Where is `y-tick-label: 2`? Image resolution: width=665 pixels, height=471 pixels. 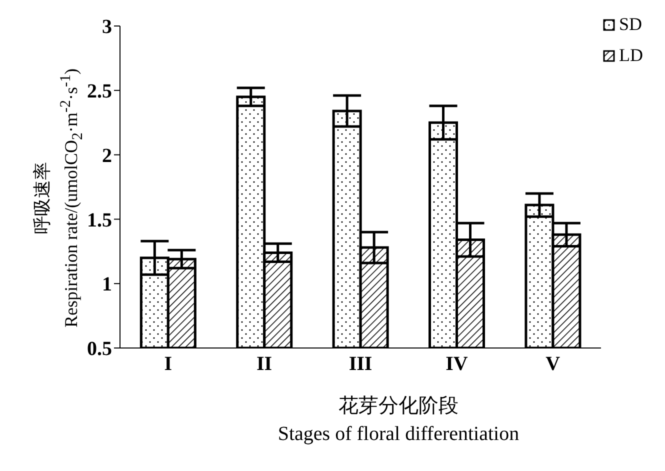 y-tick-label: 2 is located at coordinates (107, 155).